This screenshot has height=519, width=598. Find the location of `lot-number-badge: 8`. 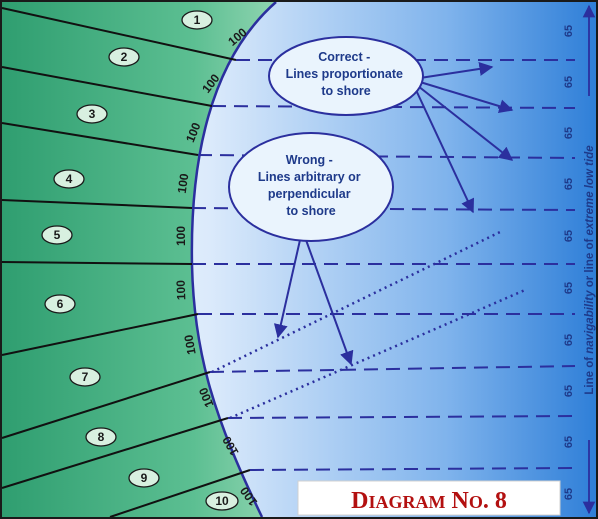

lot-number-badge: 8 is located at coordinates (101, 437).